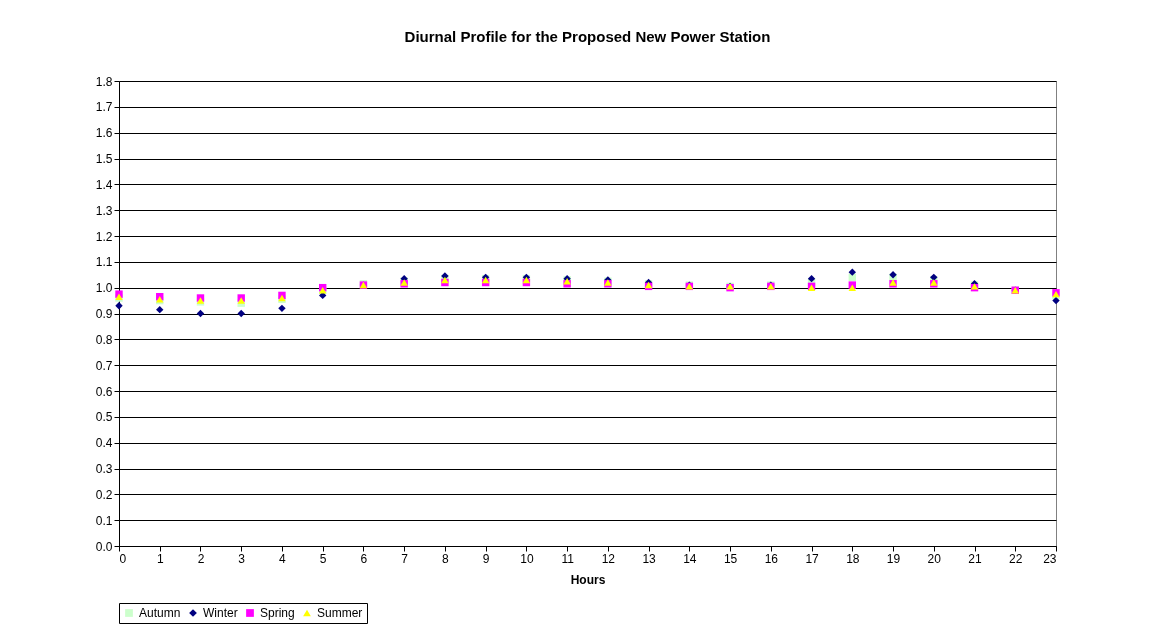 The width and height of the screenshot is (1164, 632). What do you see at coordinates (649, 558) in the screenshot?
I see `x-tick-label: 13` at bounding box center [649, 558].